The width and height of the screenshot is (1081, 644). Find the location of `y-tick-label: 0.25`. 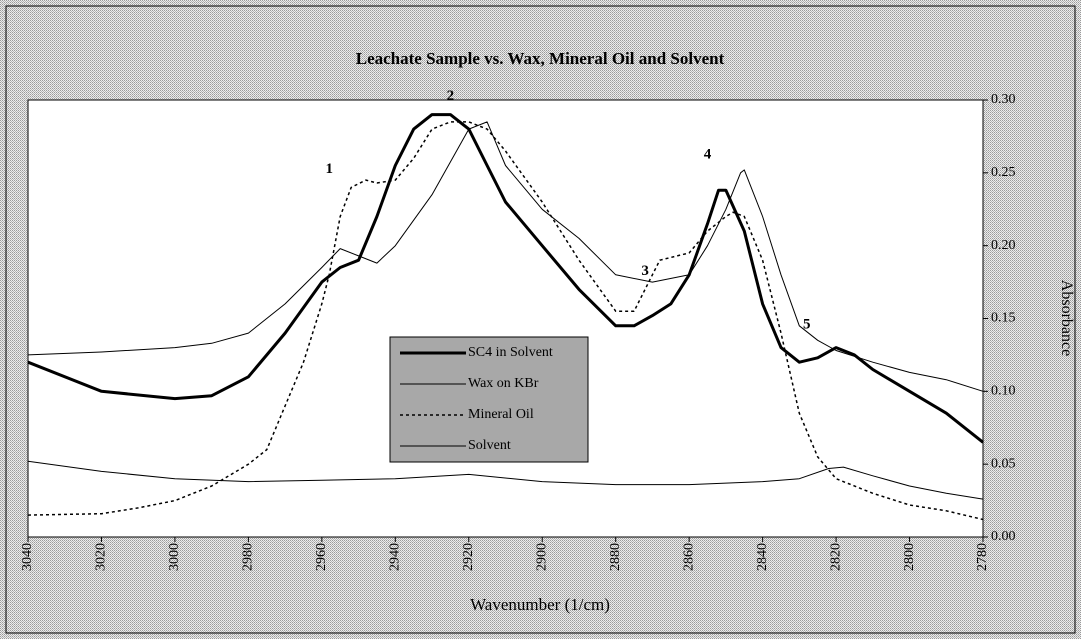

y-tick-label: 0.25 is located at coordinates (1003, 172).